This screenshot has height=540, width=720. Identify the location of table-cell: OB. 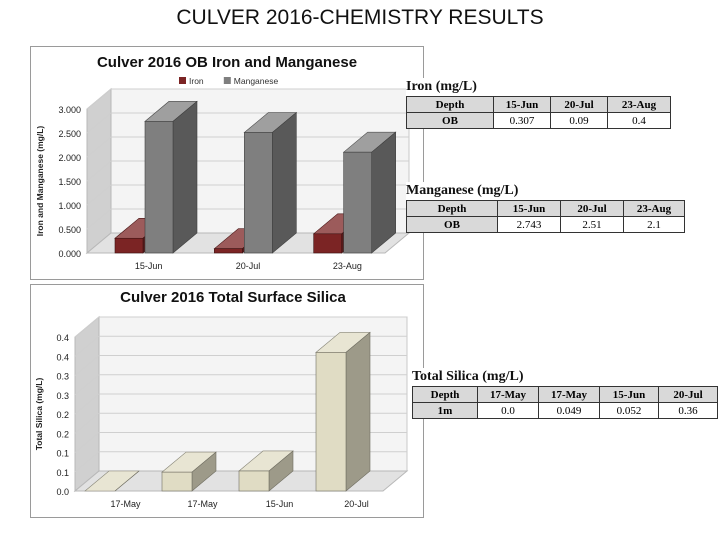
(452, 224).